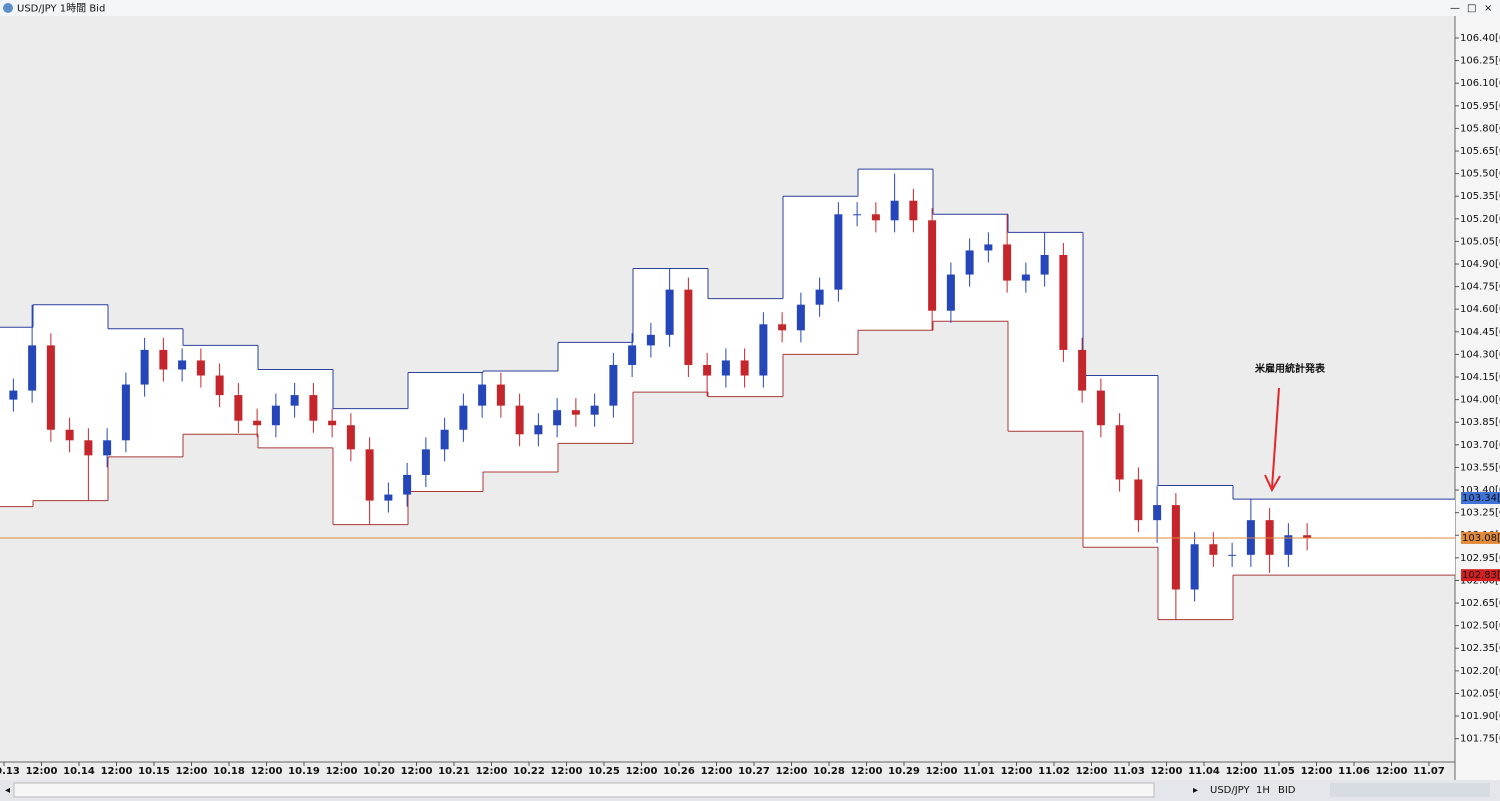 The height and width of the screenshot is (801, 1500). I want to click on scroll-left: ◂, so click(7, 790).